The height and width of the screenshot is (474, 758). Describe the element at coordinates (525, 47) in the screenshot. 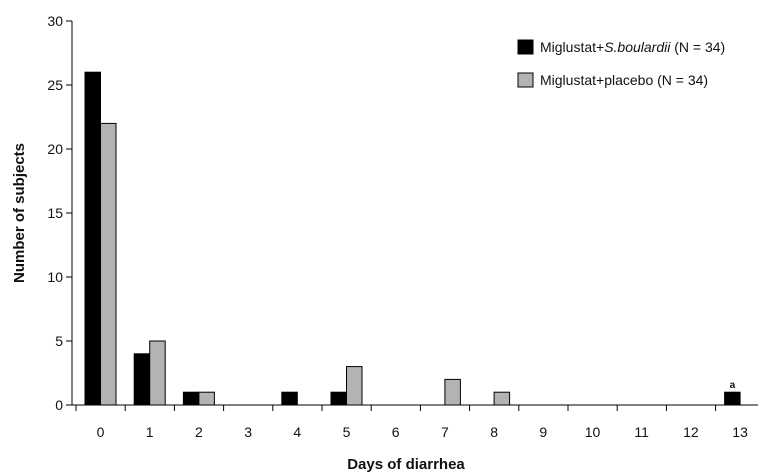

I see `legend-swatch-s-boulardii` at that location.